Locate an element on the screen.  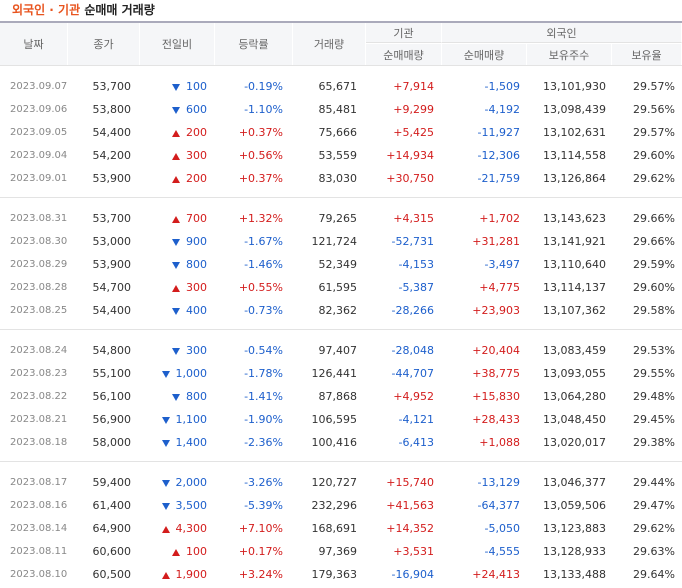
cell: 121,724 is located at coordinates (334, 241).